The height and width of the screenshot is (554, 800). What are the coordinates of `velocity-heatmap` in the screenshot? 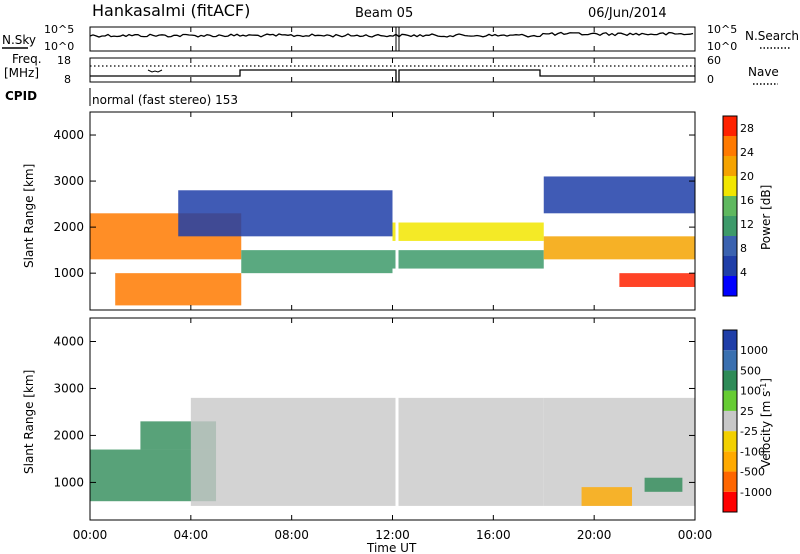 It's located at (392, 451).